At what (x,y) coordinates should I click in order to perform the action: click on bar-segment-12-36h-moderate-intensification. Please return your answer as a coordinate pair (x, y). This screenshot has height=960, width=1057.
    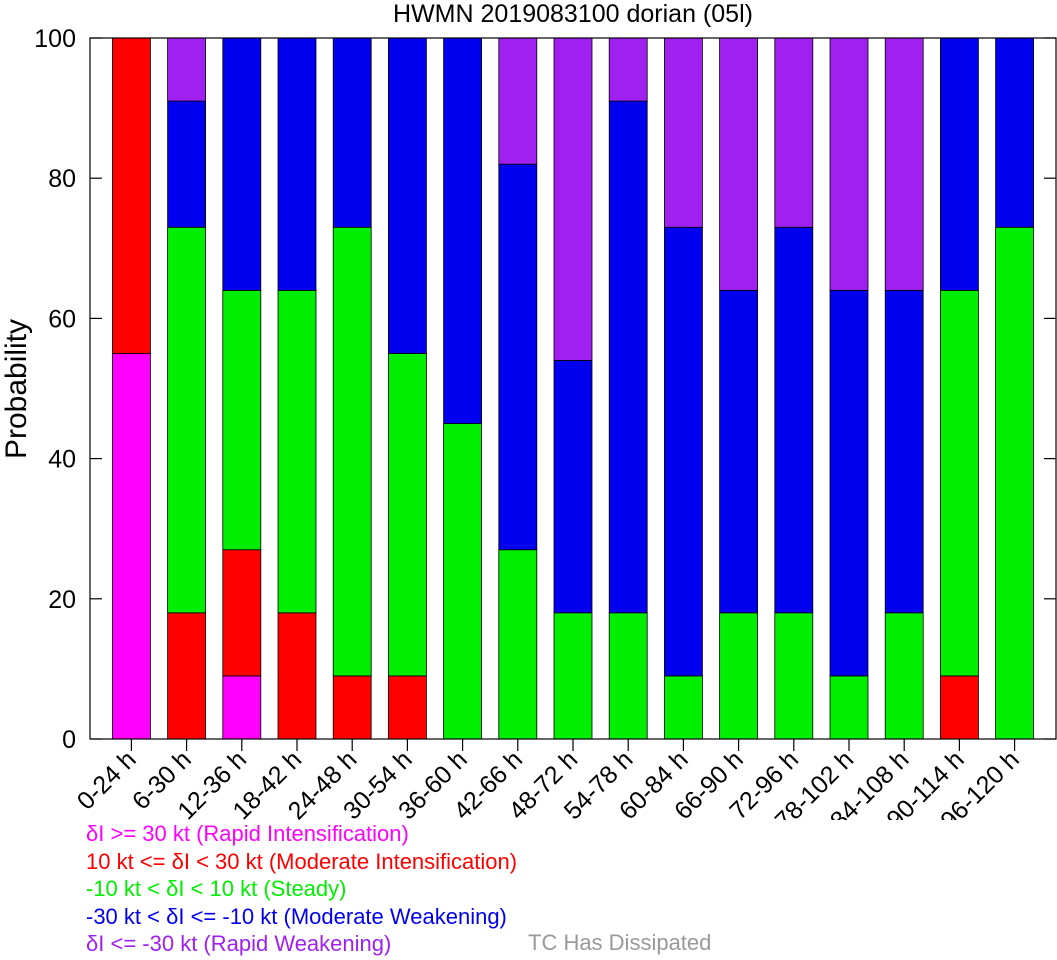
    Looking at the image, I should click on (242, 613).